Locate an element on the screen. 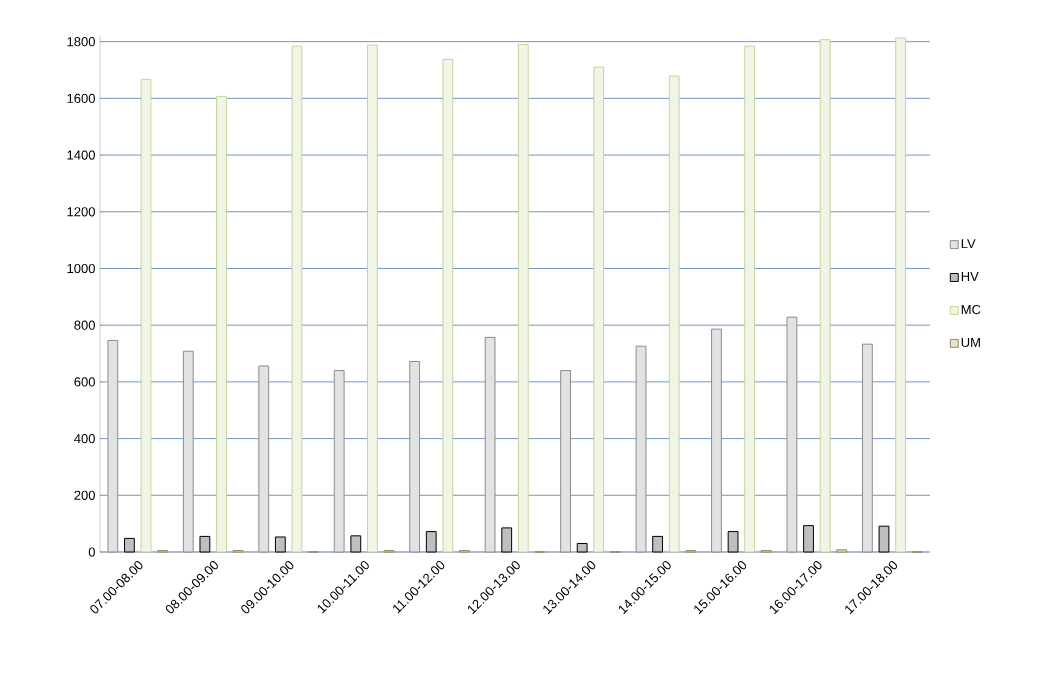 The image size is (1054, 700). y-tick-label: 1200 is located at coordinates (81, 212).